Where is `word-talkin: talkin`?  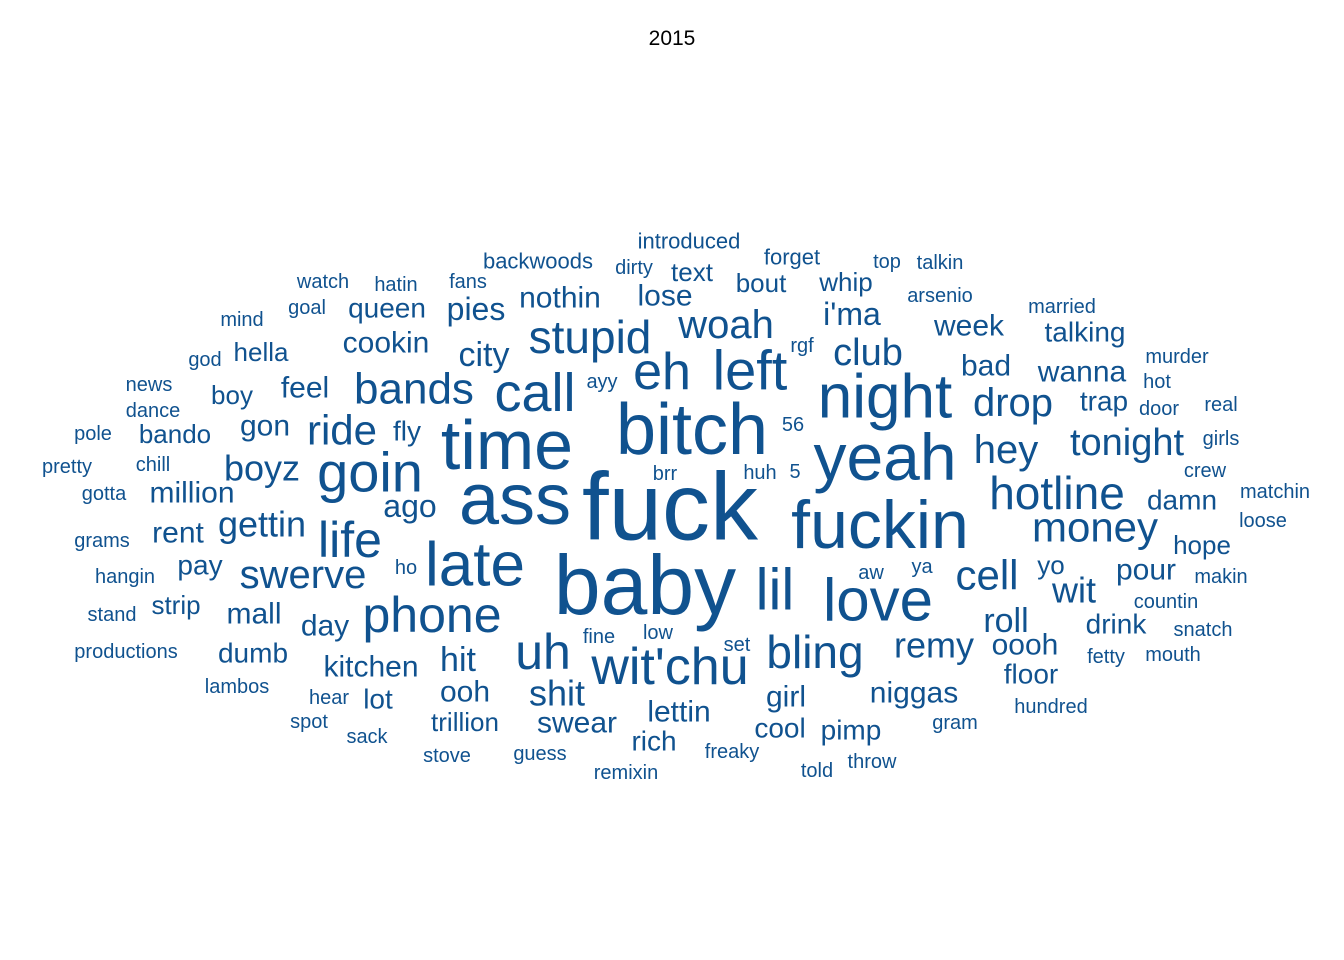 word-talkin: talkin is located at coordinates (940, 263).